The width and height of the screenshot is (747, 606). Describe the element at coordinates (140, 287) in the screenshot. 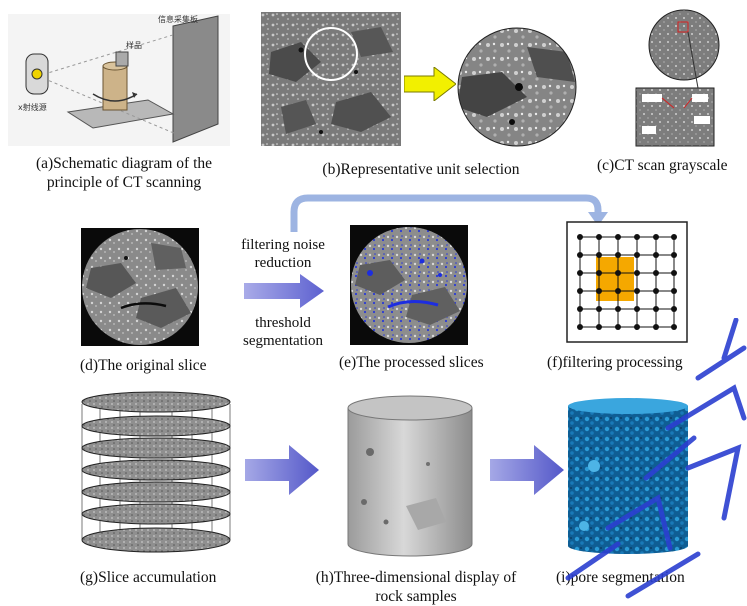

I see `original-slice` at that location.